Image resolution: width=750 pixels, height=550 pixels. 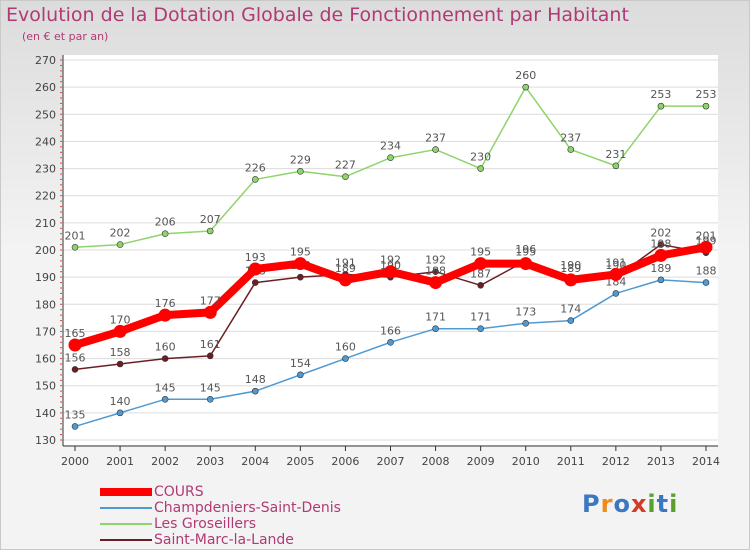 I want to click on data-label-3: 187, so click(x=480, y=273).